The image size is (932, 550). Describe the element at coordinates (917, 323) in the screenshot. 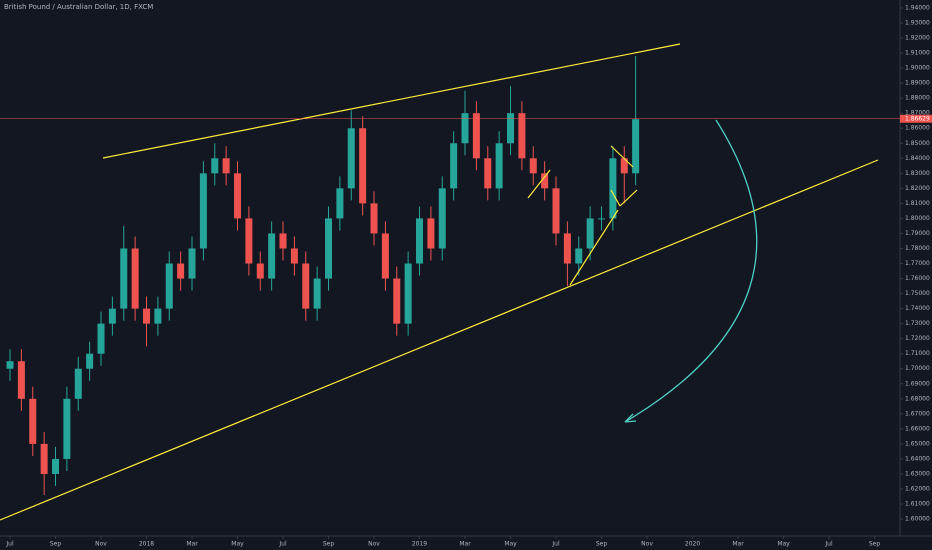

I see `y-tick-label: 1.73000` at that location.